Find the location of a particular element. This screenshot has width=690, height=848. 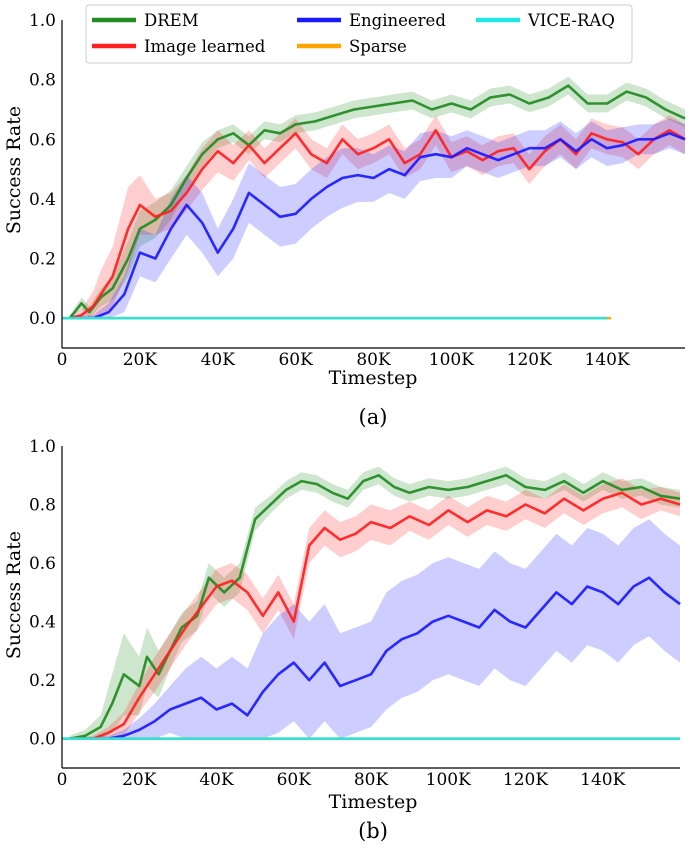

plot-b-x-tick-label: 20K is located at coordinates (139, 780).